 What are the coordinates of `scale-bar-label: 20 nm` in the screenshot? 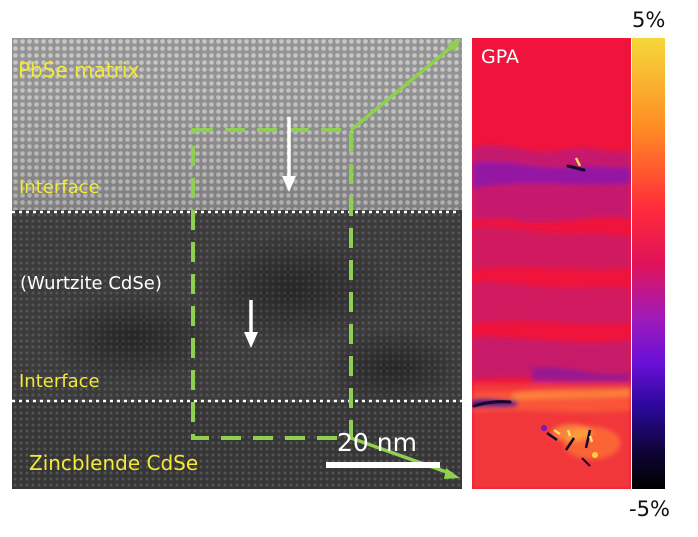 It's located at (377, 442).